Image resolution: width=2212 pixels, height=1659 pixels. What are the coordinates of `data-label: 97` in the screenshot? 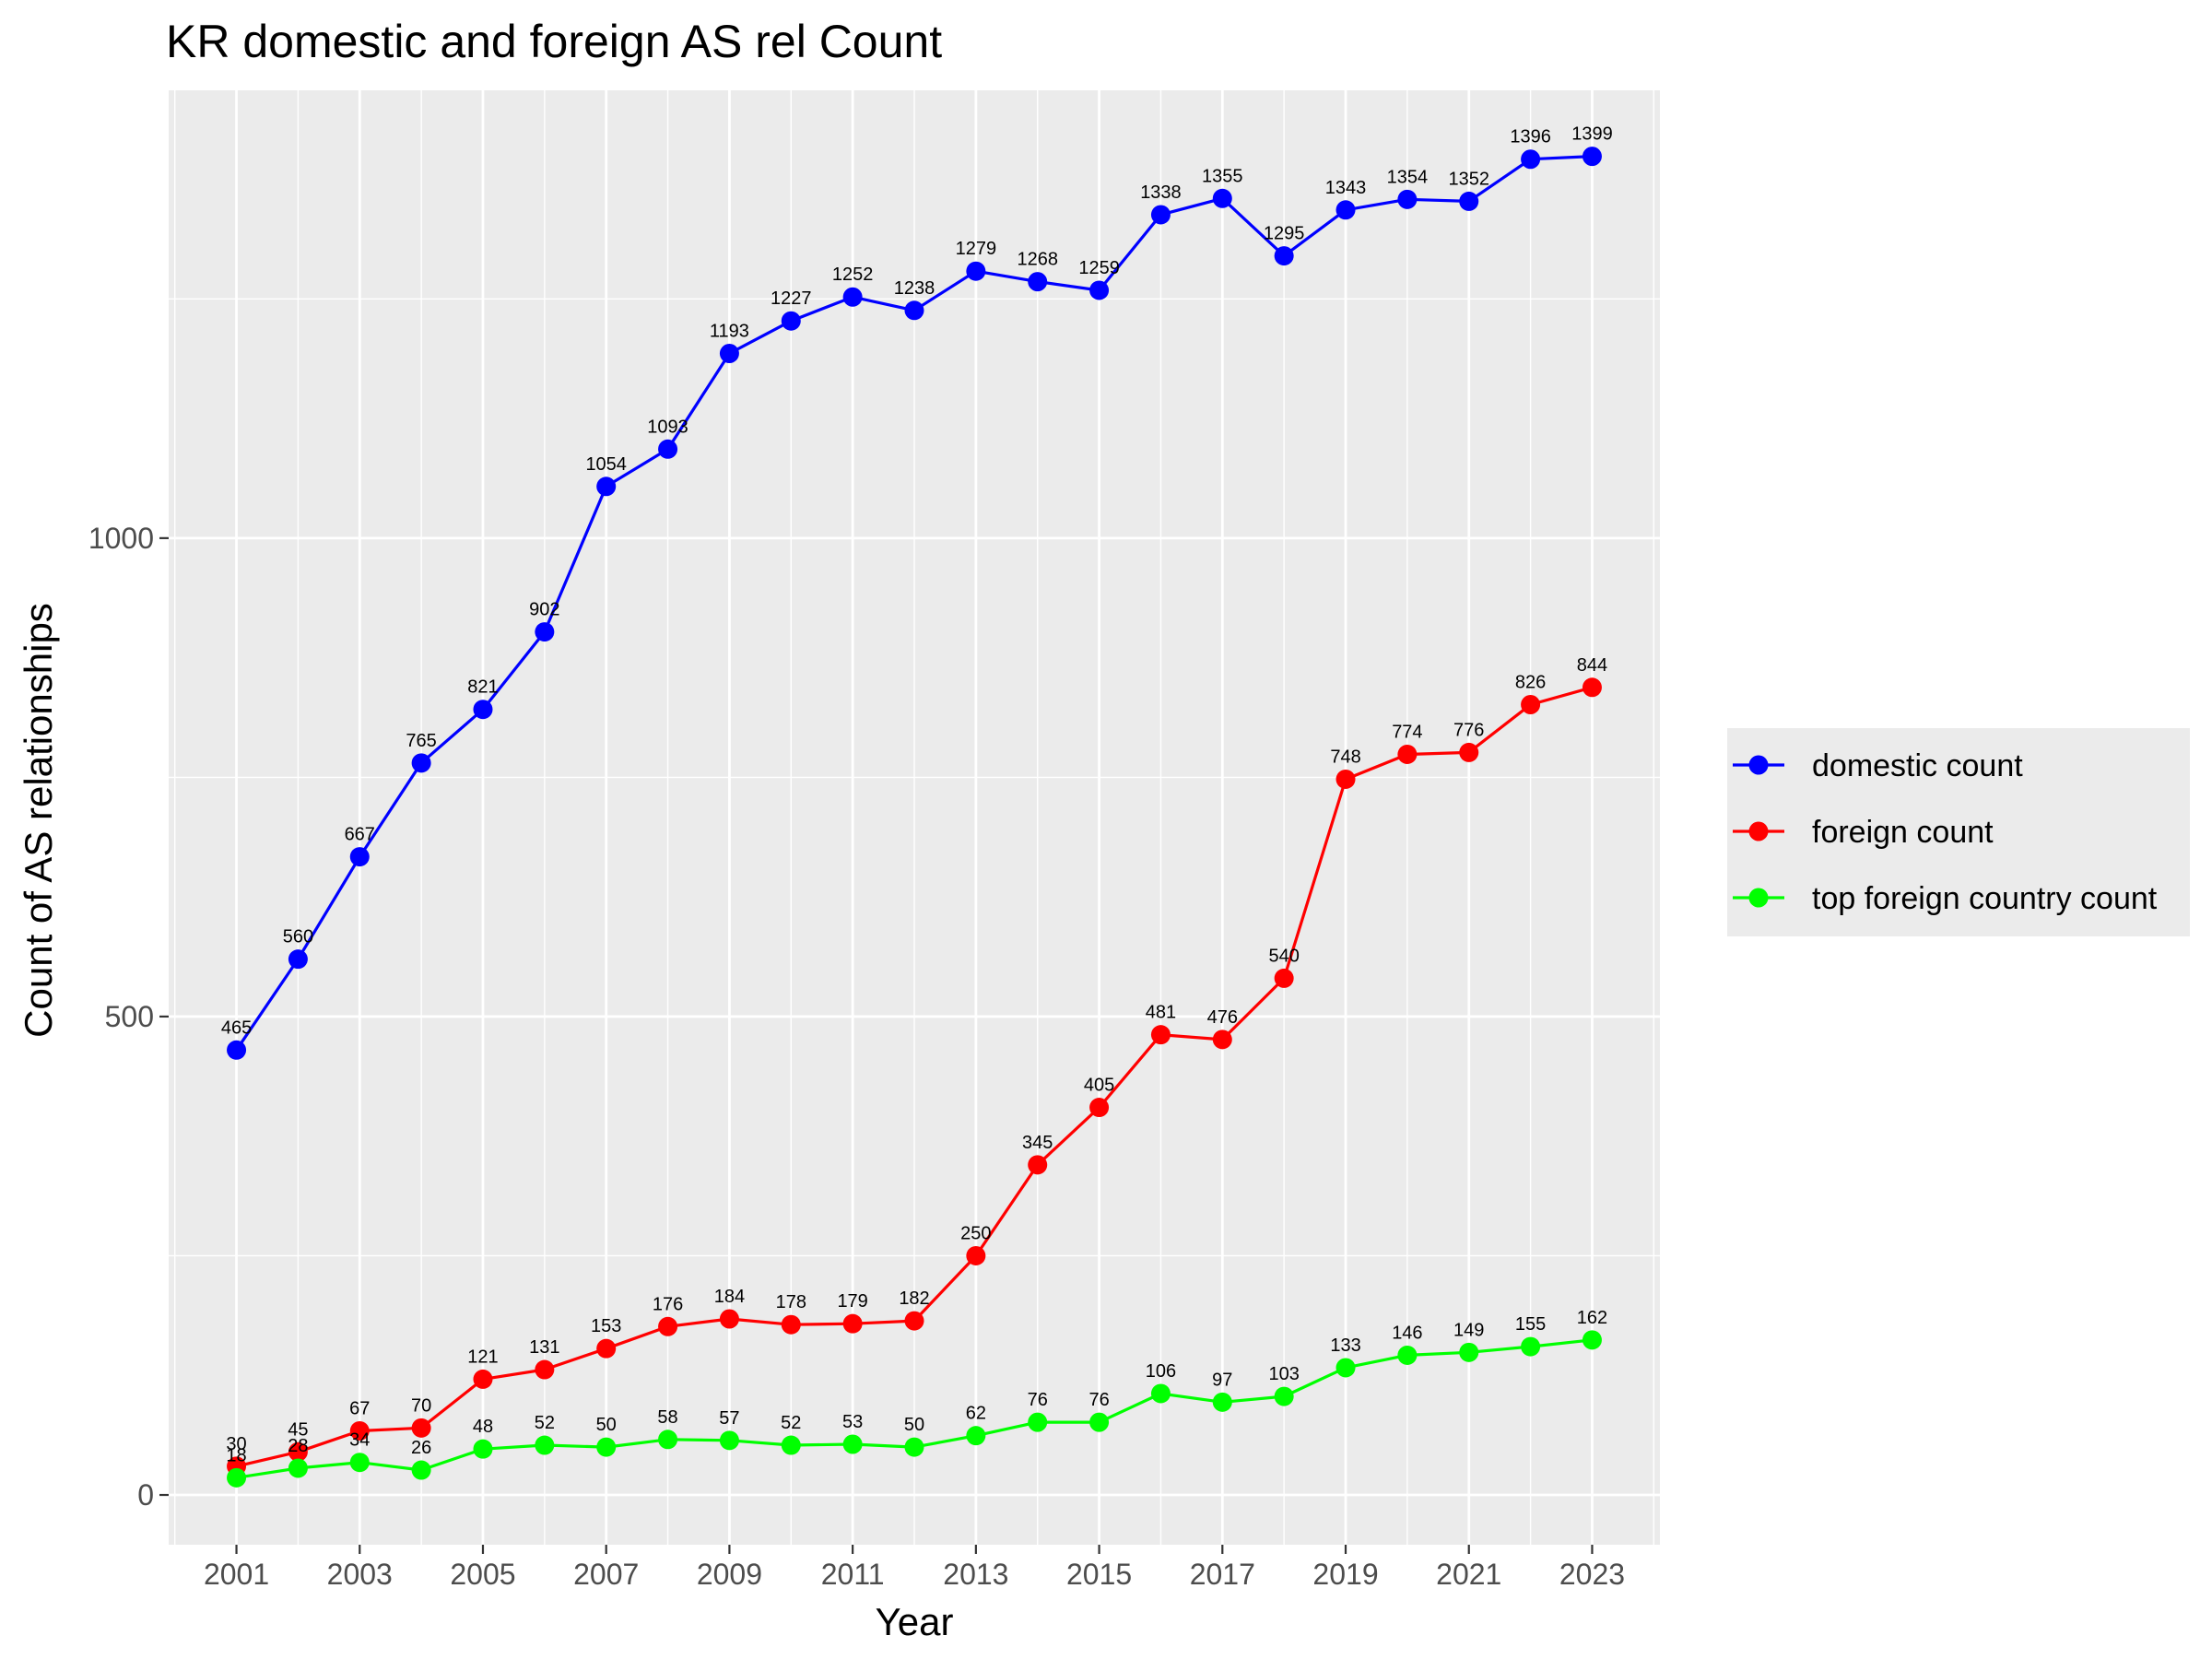 It's located at (1222, 1380).